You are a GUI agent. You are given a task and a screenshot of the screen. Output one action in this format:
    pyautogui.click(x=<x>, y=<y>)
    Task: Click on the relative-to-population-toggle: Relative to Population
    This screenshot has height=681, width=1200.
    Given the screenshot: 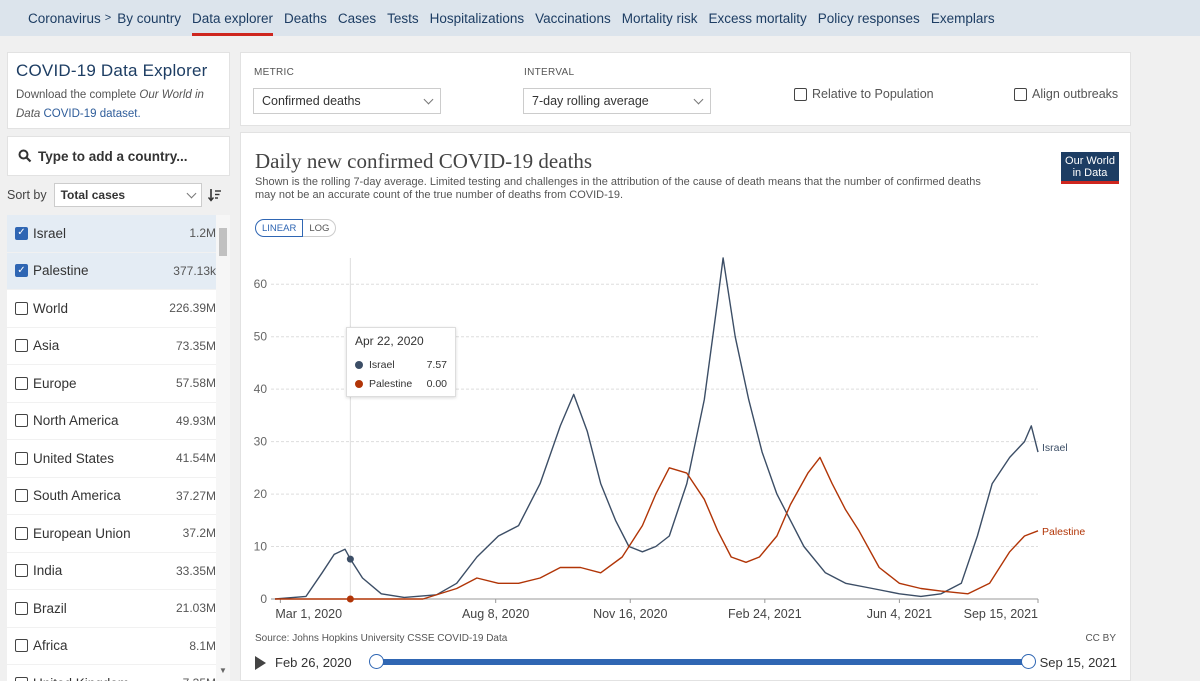 What is the action you would take?
    pyautogui.click(x=864, y=94)
    